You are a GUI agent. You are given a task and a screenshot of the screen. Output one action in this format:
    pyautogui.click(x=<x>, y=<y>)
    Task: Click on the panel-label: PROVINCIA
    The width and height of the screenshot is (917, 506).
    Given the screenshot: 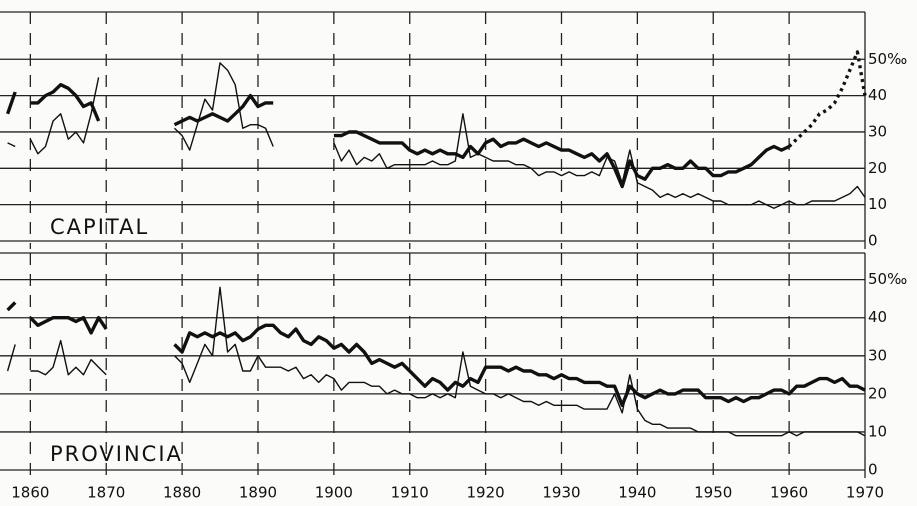 What is the action you would take?
    pyautogui.click(x=116, y=454)
    